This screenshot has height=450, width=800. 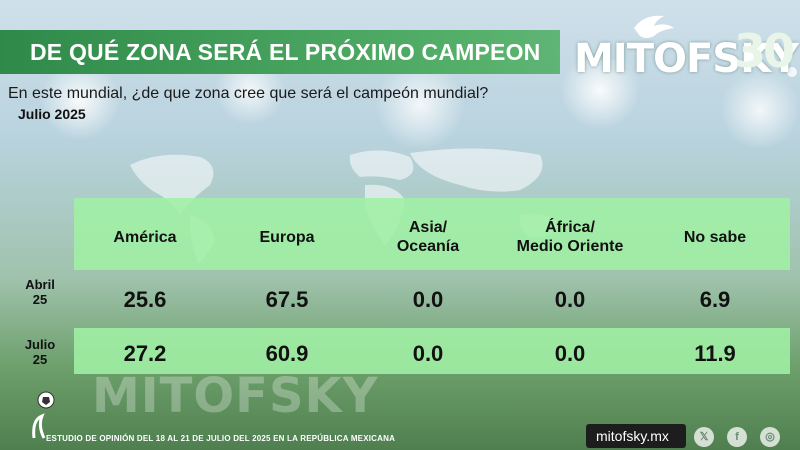 I want to click on column-header-line: Europa, so click(x=287, y=237).